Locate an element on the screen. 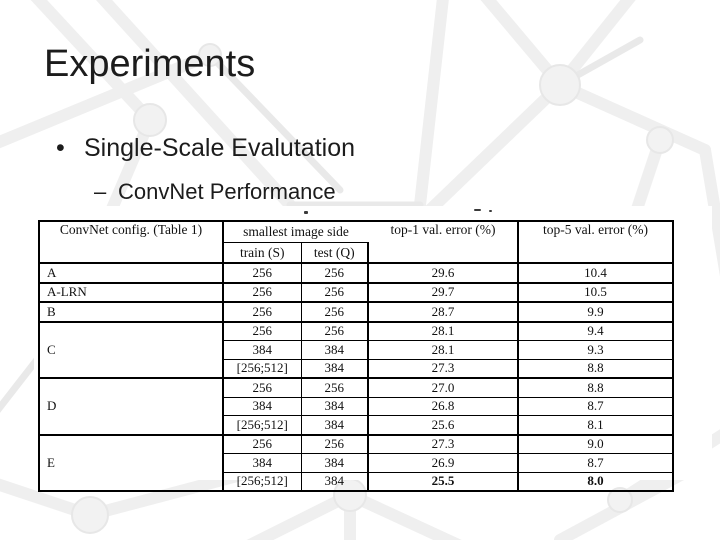 The width and height of the screenshot is (720, 540). table-row: E 256 256 27.3 9.0 is located at coordinates (356, 462).